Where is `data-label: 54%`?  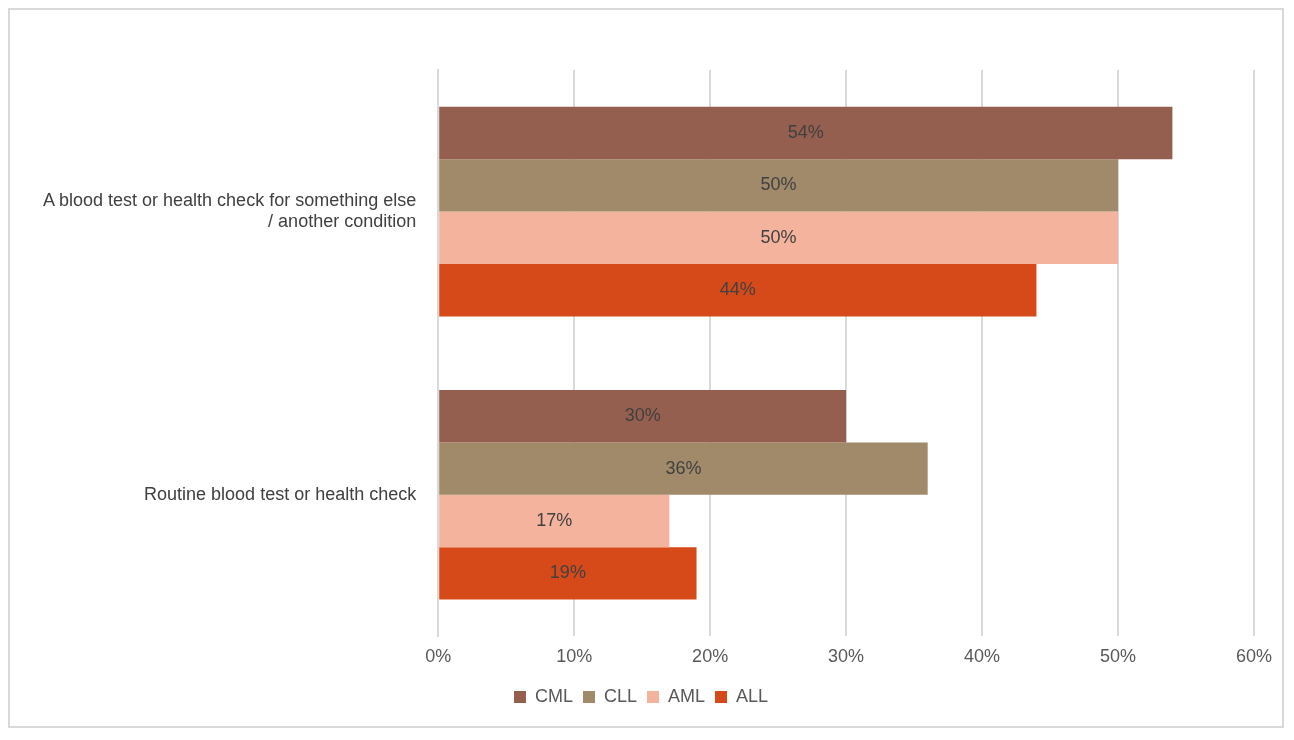 data-label: 54% is located at coordinates (805, 131).